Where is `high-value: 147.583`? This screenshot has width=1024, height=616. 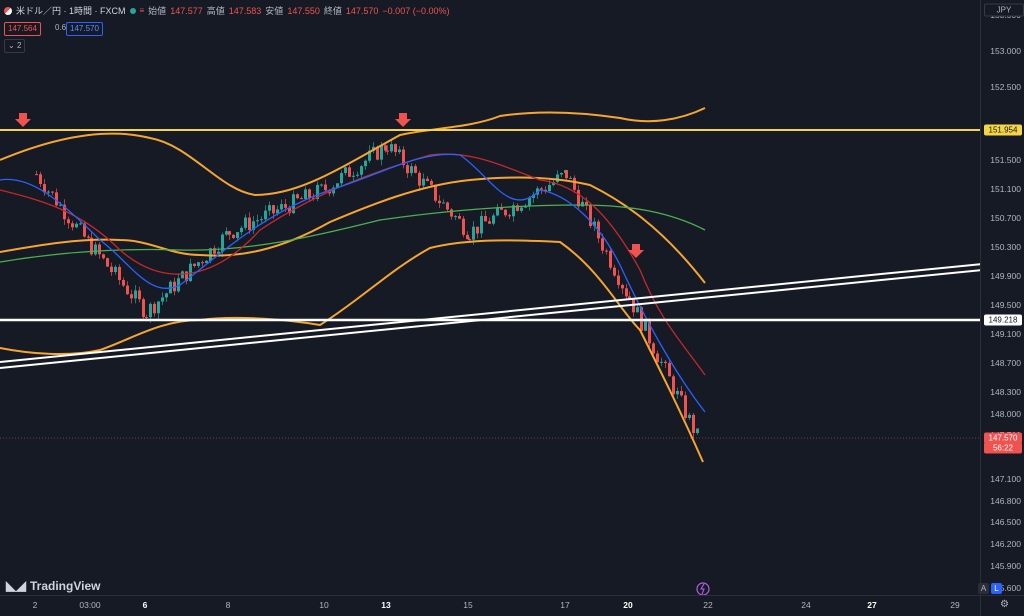
high-value: 147.583 is located at coordinates (245, 10).